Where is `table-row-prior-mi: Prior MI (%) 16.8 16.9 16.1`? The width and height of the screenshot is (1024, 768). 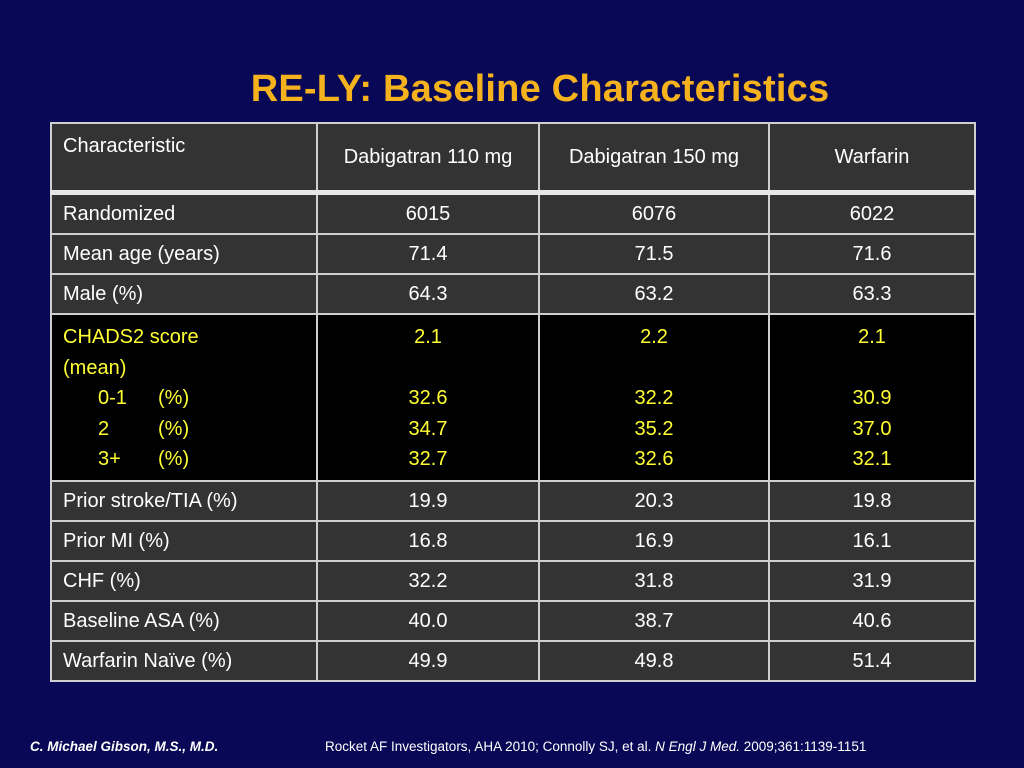
table-row-prior-mi: Prior MI (%) 16.8 16.9 16.1 is located at coordinates (513, 541).